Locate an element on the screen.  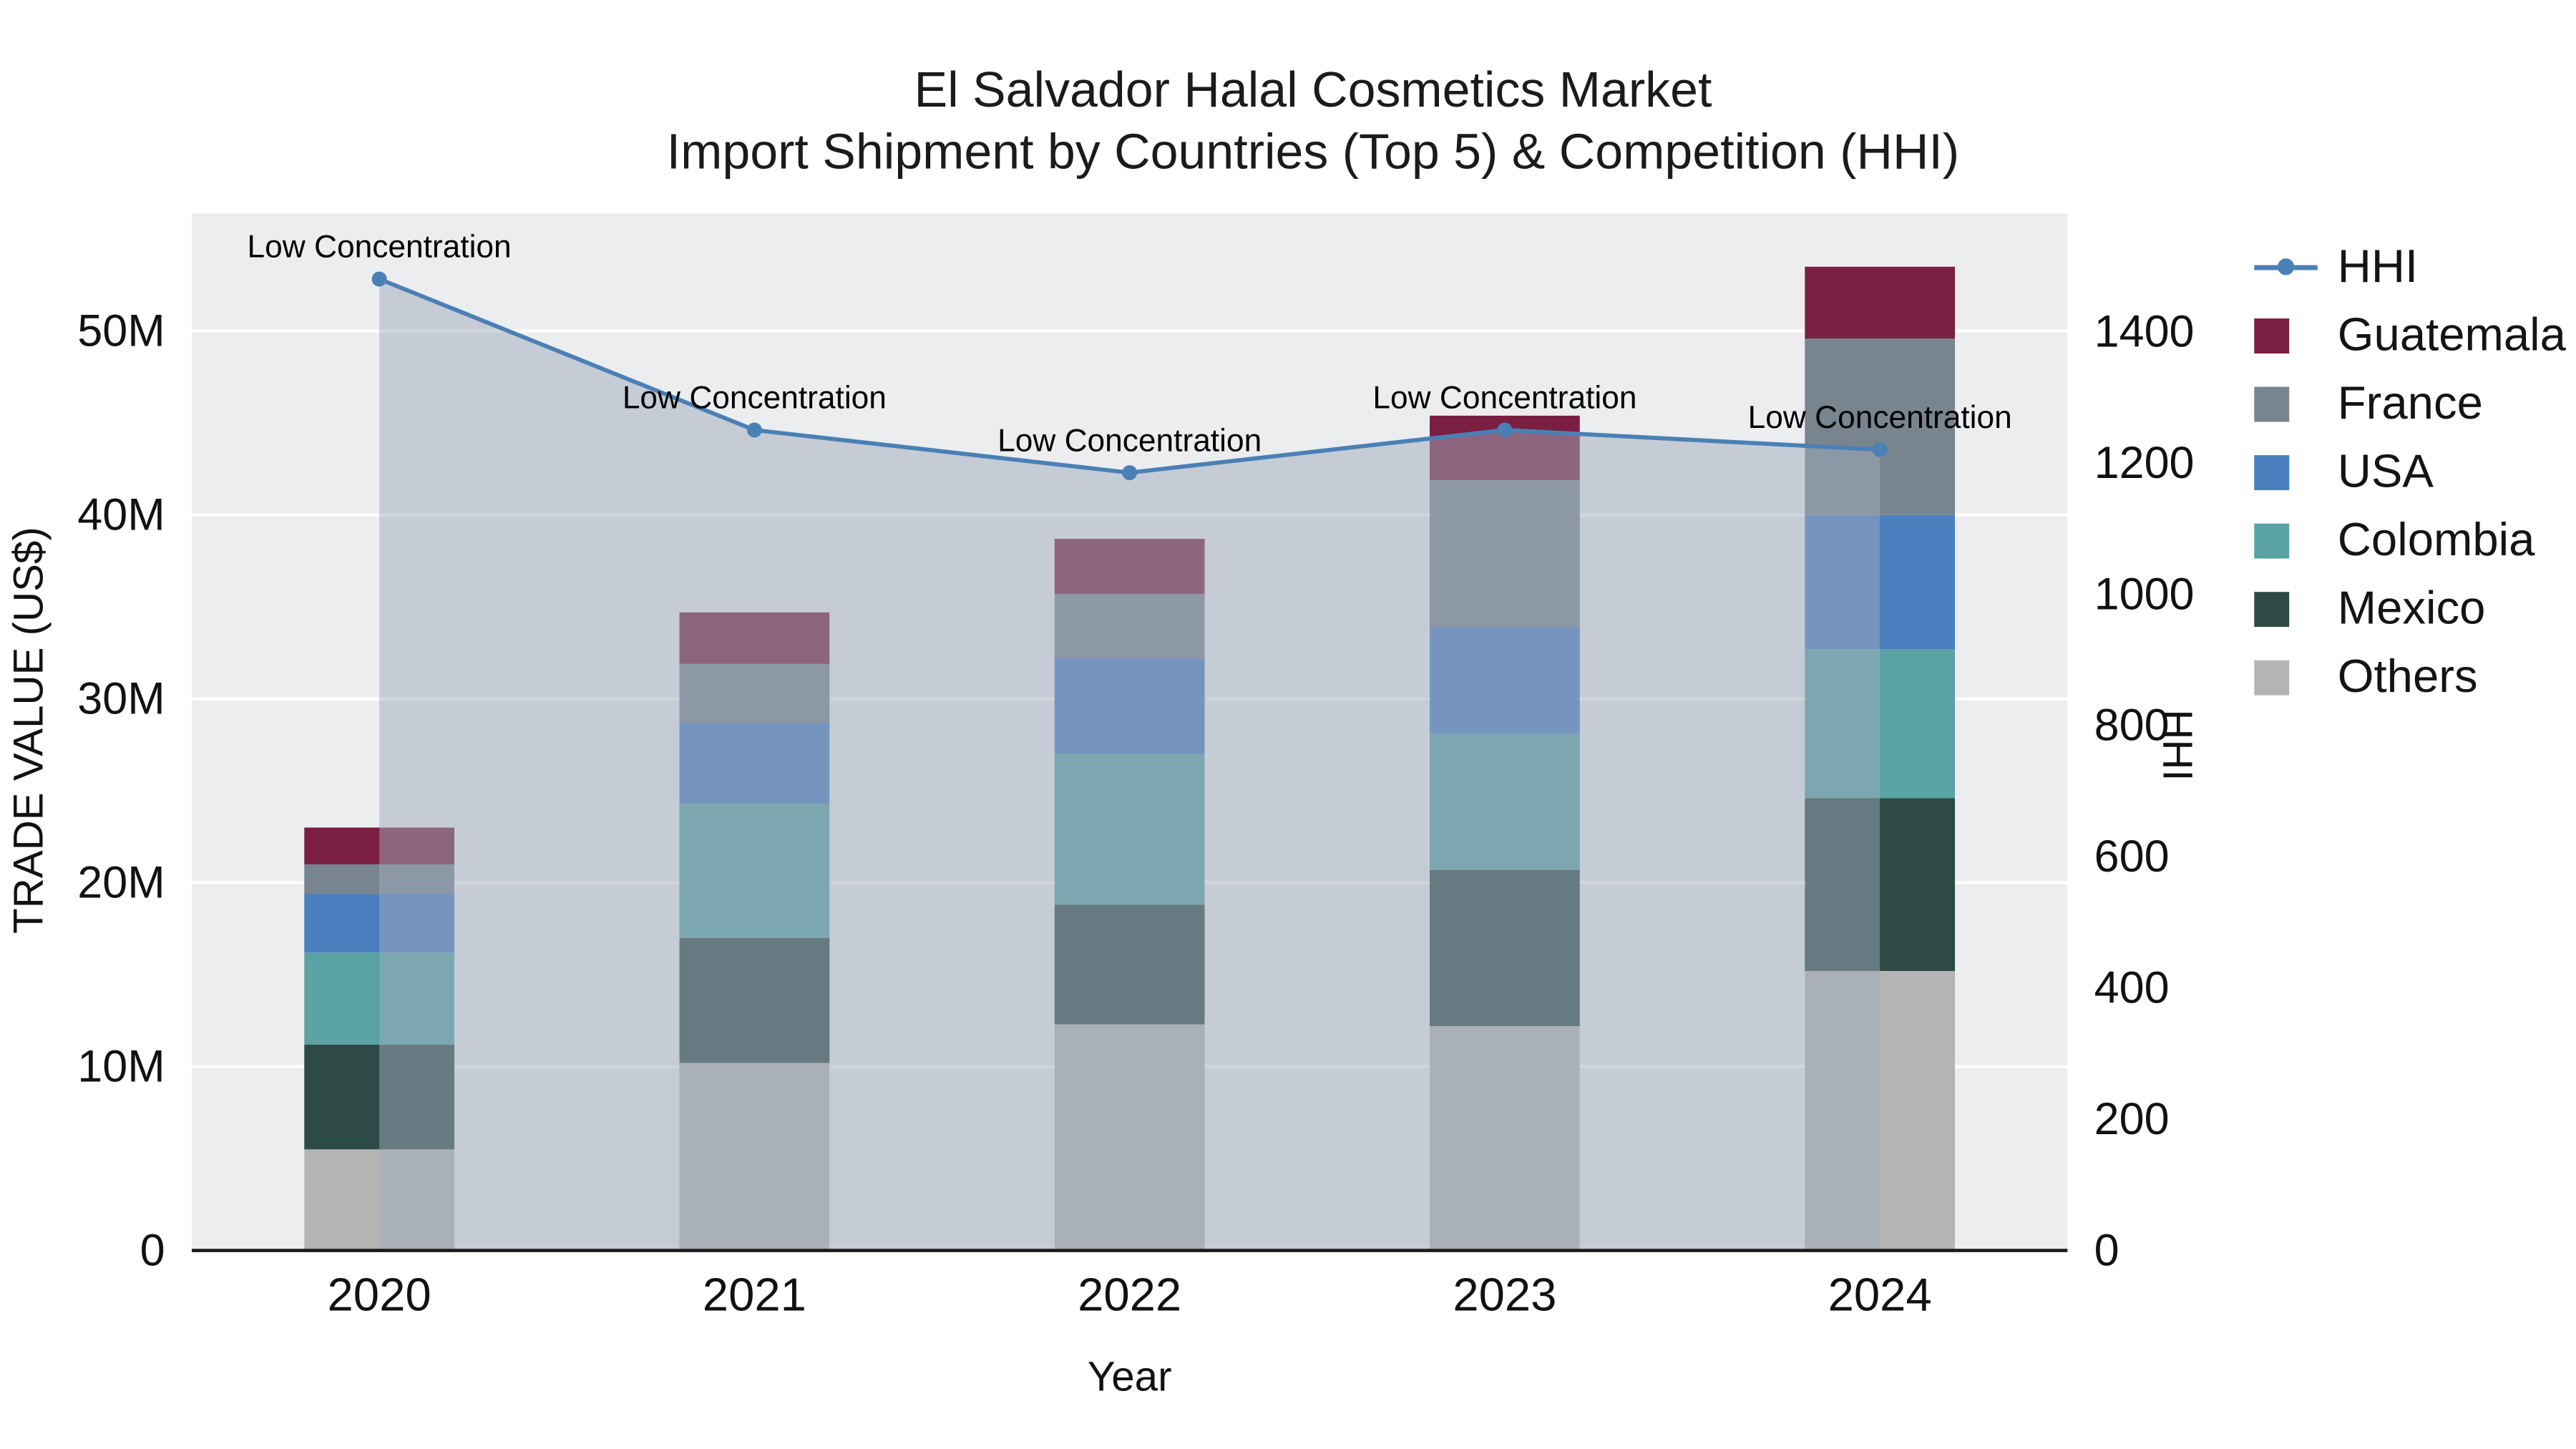
legend-item-hhi: HHI is located at coordinates (2410, 266).